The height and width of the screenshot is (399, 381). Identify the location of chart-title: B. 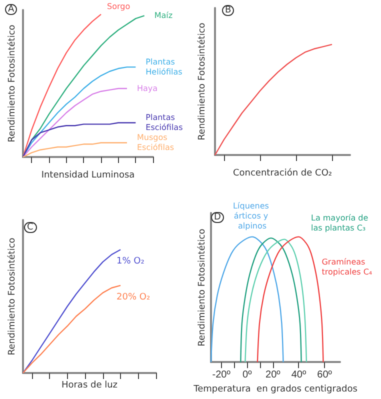
(228, 11).